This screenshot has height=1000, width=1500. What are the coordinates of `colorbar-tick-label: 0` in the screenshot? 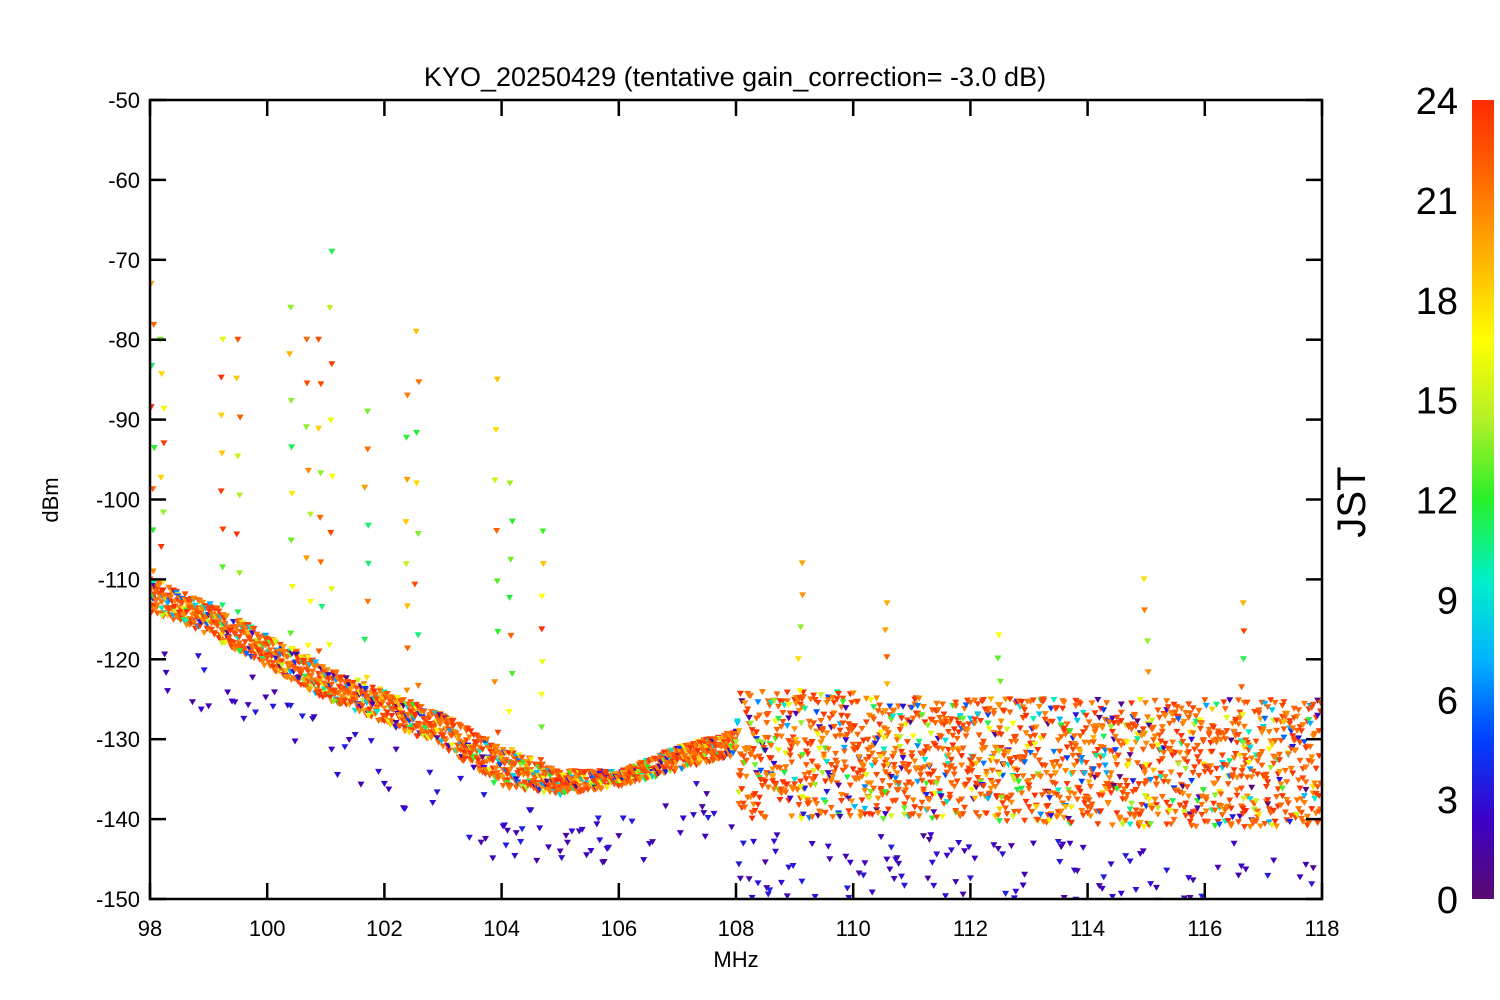 It's located at (1447, 901).